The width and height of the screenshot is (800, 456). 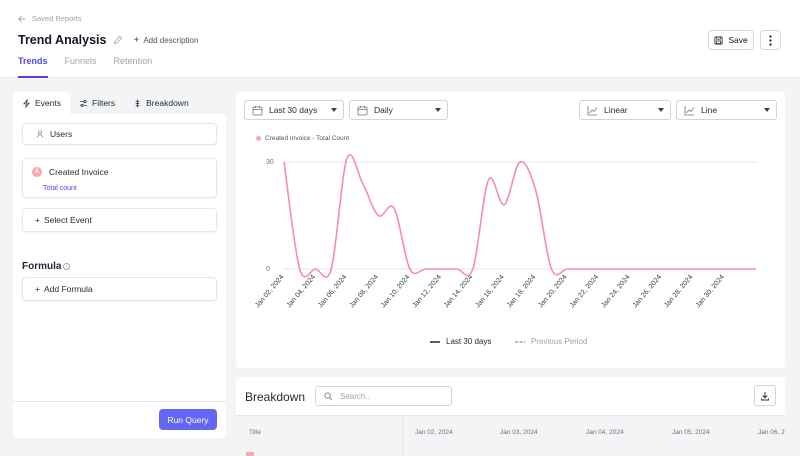 I want to click on tab-events-label: Events, so click(x=48, y=103).